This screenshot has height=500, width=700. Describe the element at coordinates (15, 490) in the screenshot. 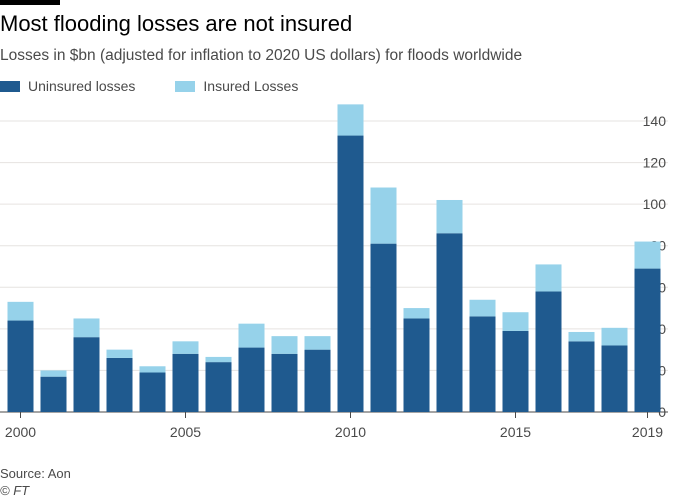

I see `ft-credit: © FT` at that location.